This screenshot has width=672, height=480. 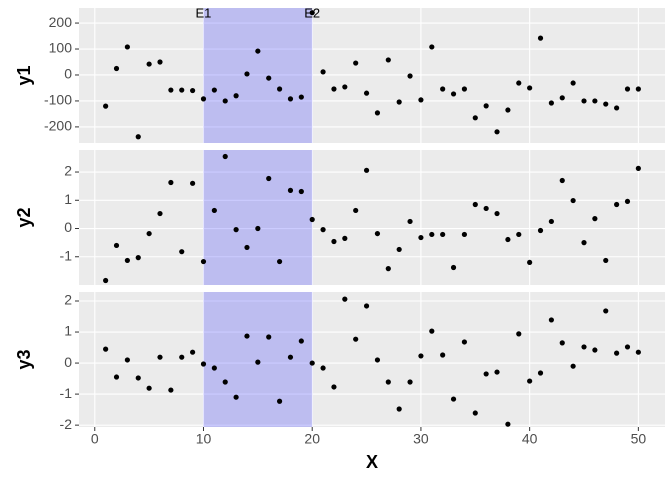 I want to click on y-tick-label: -1, so click(x=66, y=255).